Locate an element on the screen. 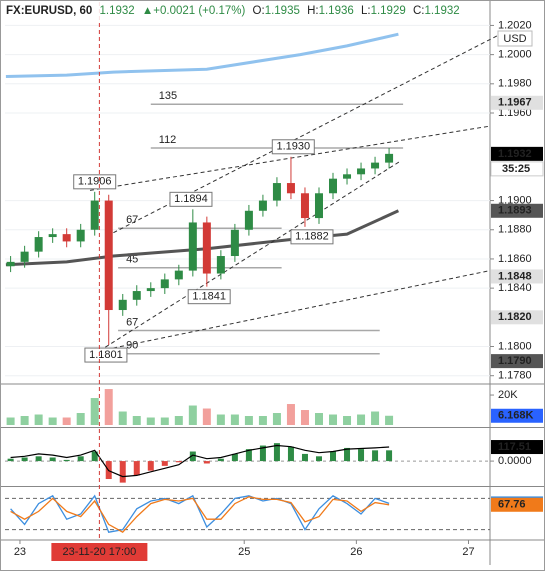  price-label: 1.1893 is located at coordinates (515, 211).